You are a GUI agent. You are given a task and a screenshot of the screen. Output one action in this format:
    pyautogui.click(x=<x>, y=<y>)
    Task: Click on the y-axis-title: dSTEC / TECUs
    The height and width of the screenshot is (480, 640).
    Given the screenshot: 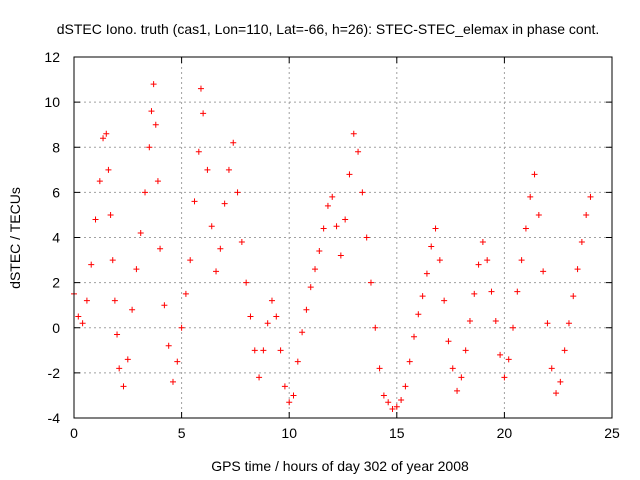 What is the action you would take?
    pyautogui.click(x=15, y=238)
    